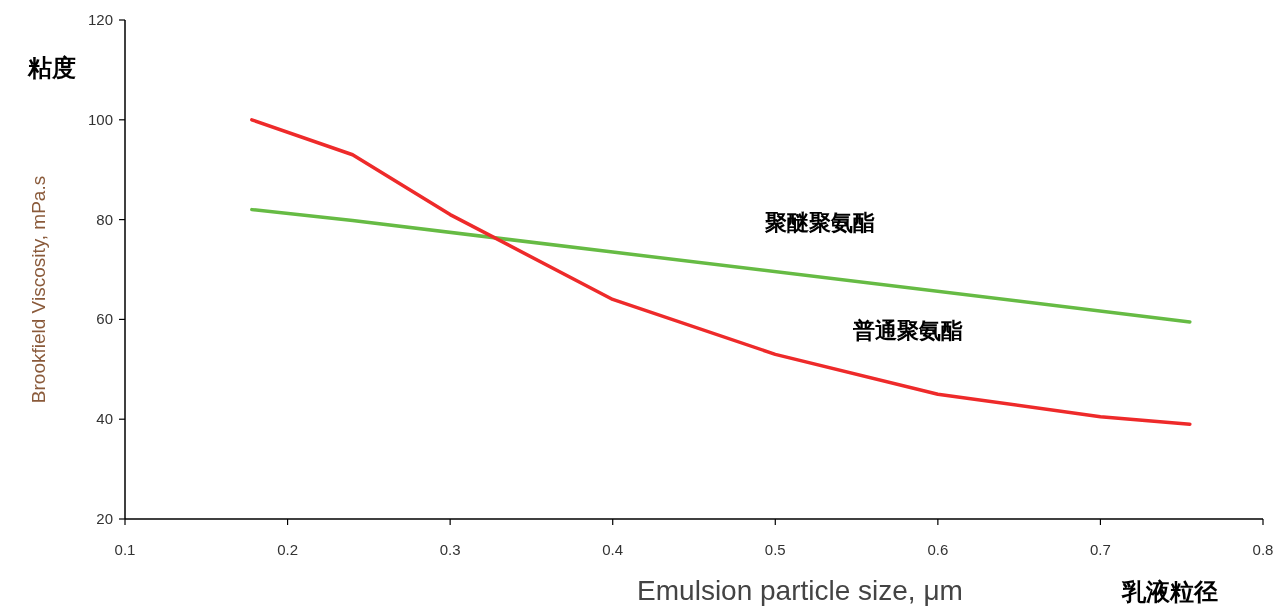 Image resolution: width=1284 pixels, height=609 pixels. What do you see at coordinates (1100, 549) in the screenshot?
I see `x-tick-label: 0.7` at bounding box center [1100, 549].